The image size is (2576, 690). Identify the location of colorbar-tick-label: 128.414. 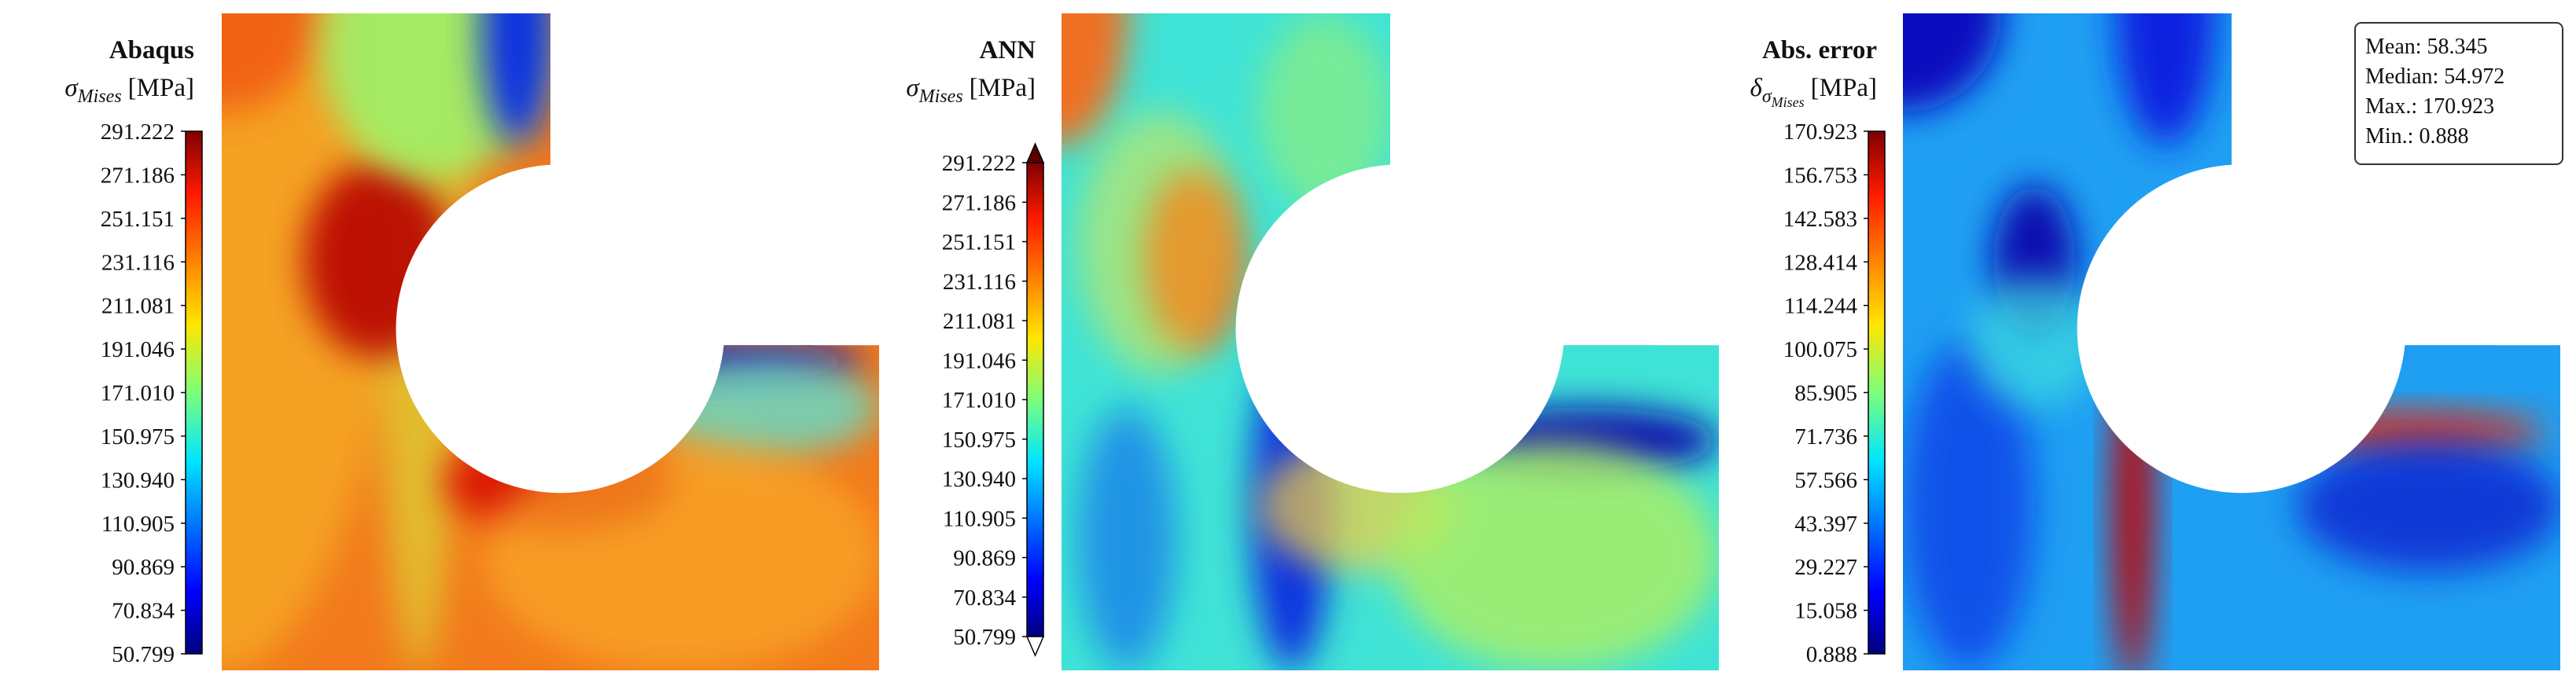
(1821, 262).